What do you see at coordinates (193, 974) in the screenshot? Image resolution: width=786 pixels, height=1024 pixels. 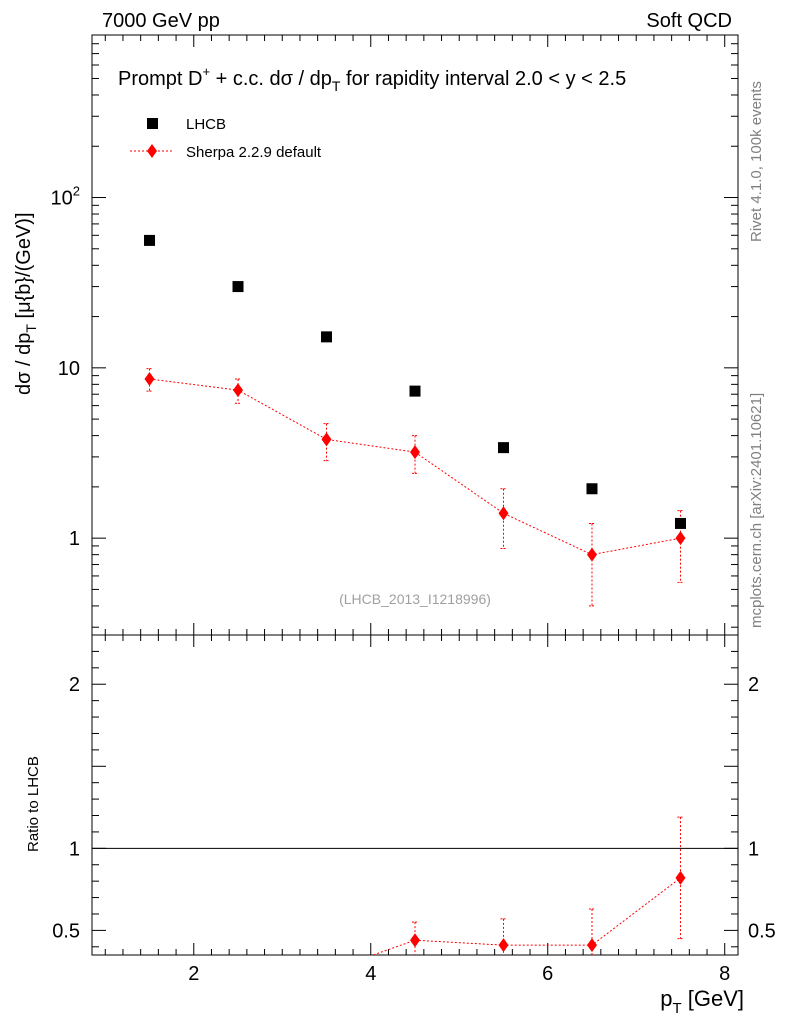 I see `x-tick-label: 2` at bounding box center [193, 974].